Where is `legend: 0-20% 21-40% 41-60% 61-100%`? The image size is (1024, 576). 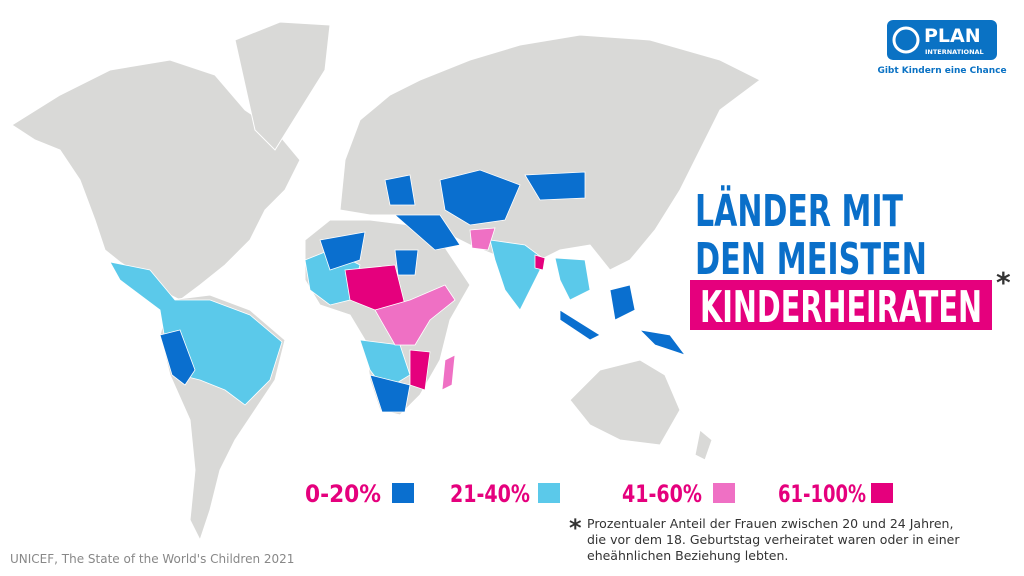 legend: 0-20% 21-40% 41-60% 61-100% is located at coordinates (599, 494).